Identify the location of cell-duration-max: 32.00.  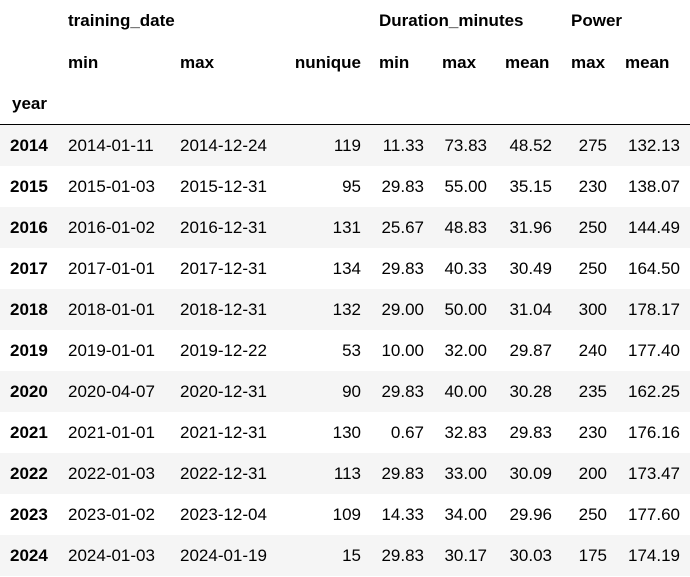
(465, 350).